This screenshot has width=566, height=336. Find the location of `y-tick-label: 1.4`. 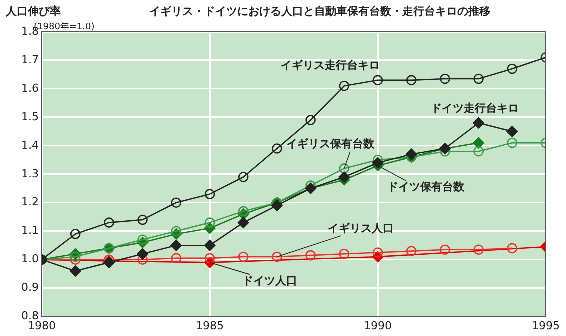

y-tick-label: 1.4 is located at coordinates (30, 145).